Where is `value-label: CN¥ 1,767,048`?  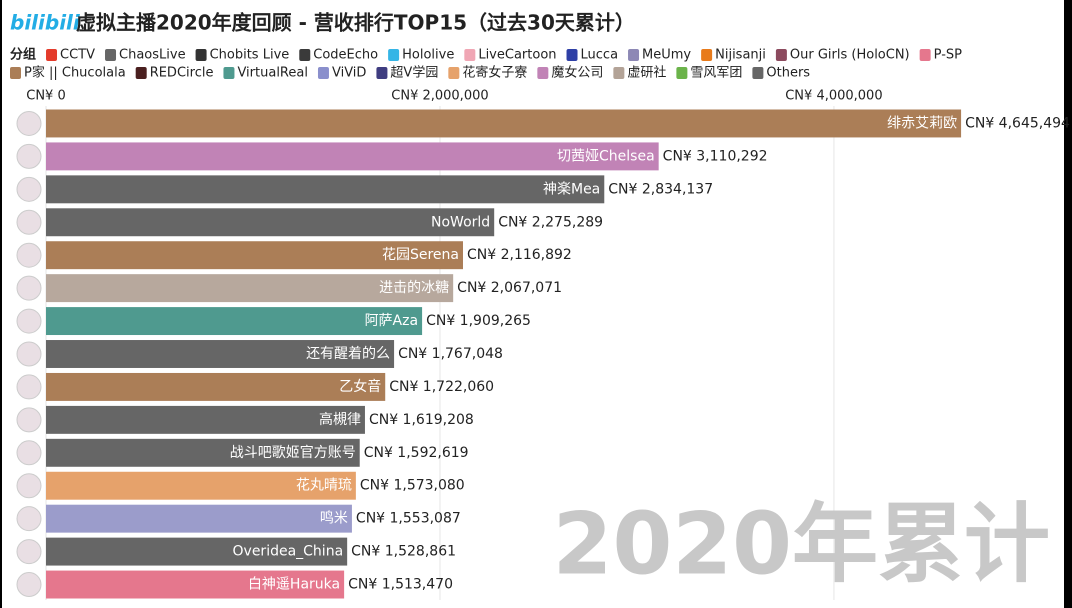 value-label: CN¥ 1,767,048 is located at coordinates (450, 354).